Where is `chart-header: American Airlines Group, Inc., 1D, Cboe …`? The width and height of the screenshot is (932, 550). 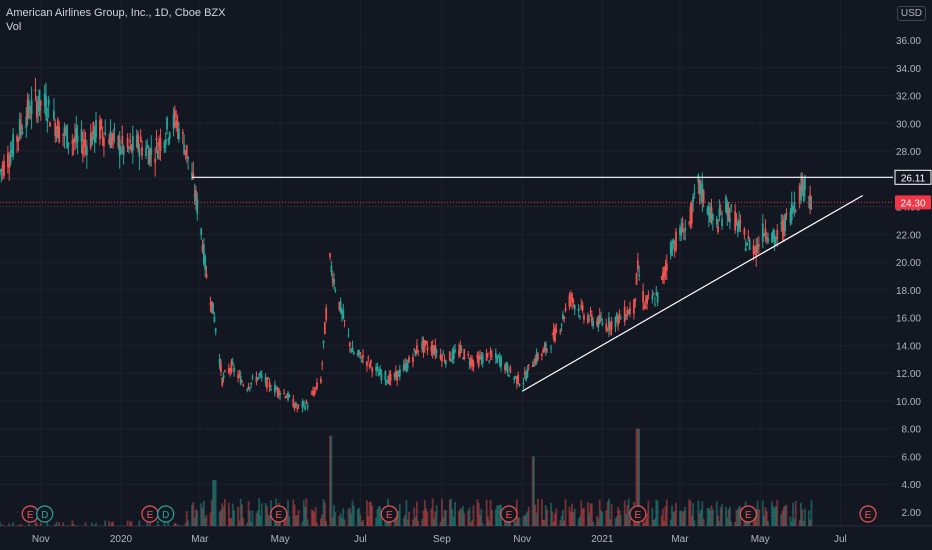
chart-header: American Airlines Group, Inc., 1D, Cboe … is located at coordinates (115, 20).